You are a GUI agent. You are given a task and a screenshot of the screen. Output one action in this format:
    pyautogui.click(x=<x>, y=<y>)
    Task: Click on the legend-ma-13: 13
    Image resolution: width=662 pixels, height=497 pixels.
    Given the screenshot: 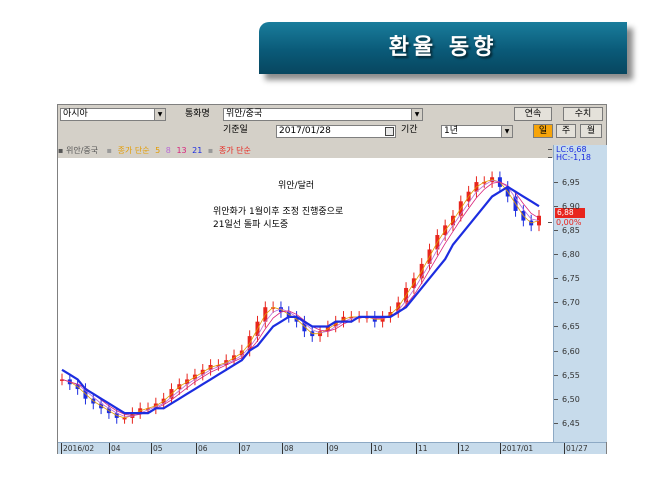 What is the action you would take?
    pyautogui.click(x=181, y=150)
    